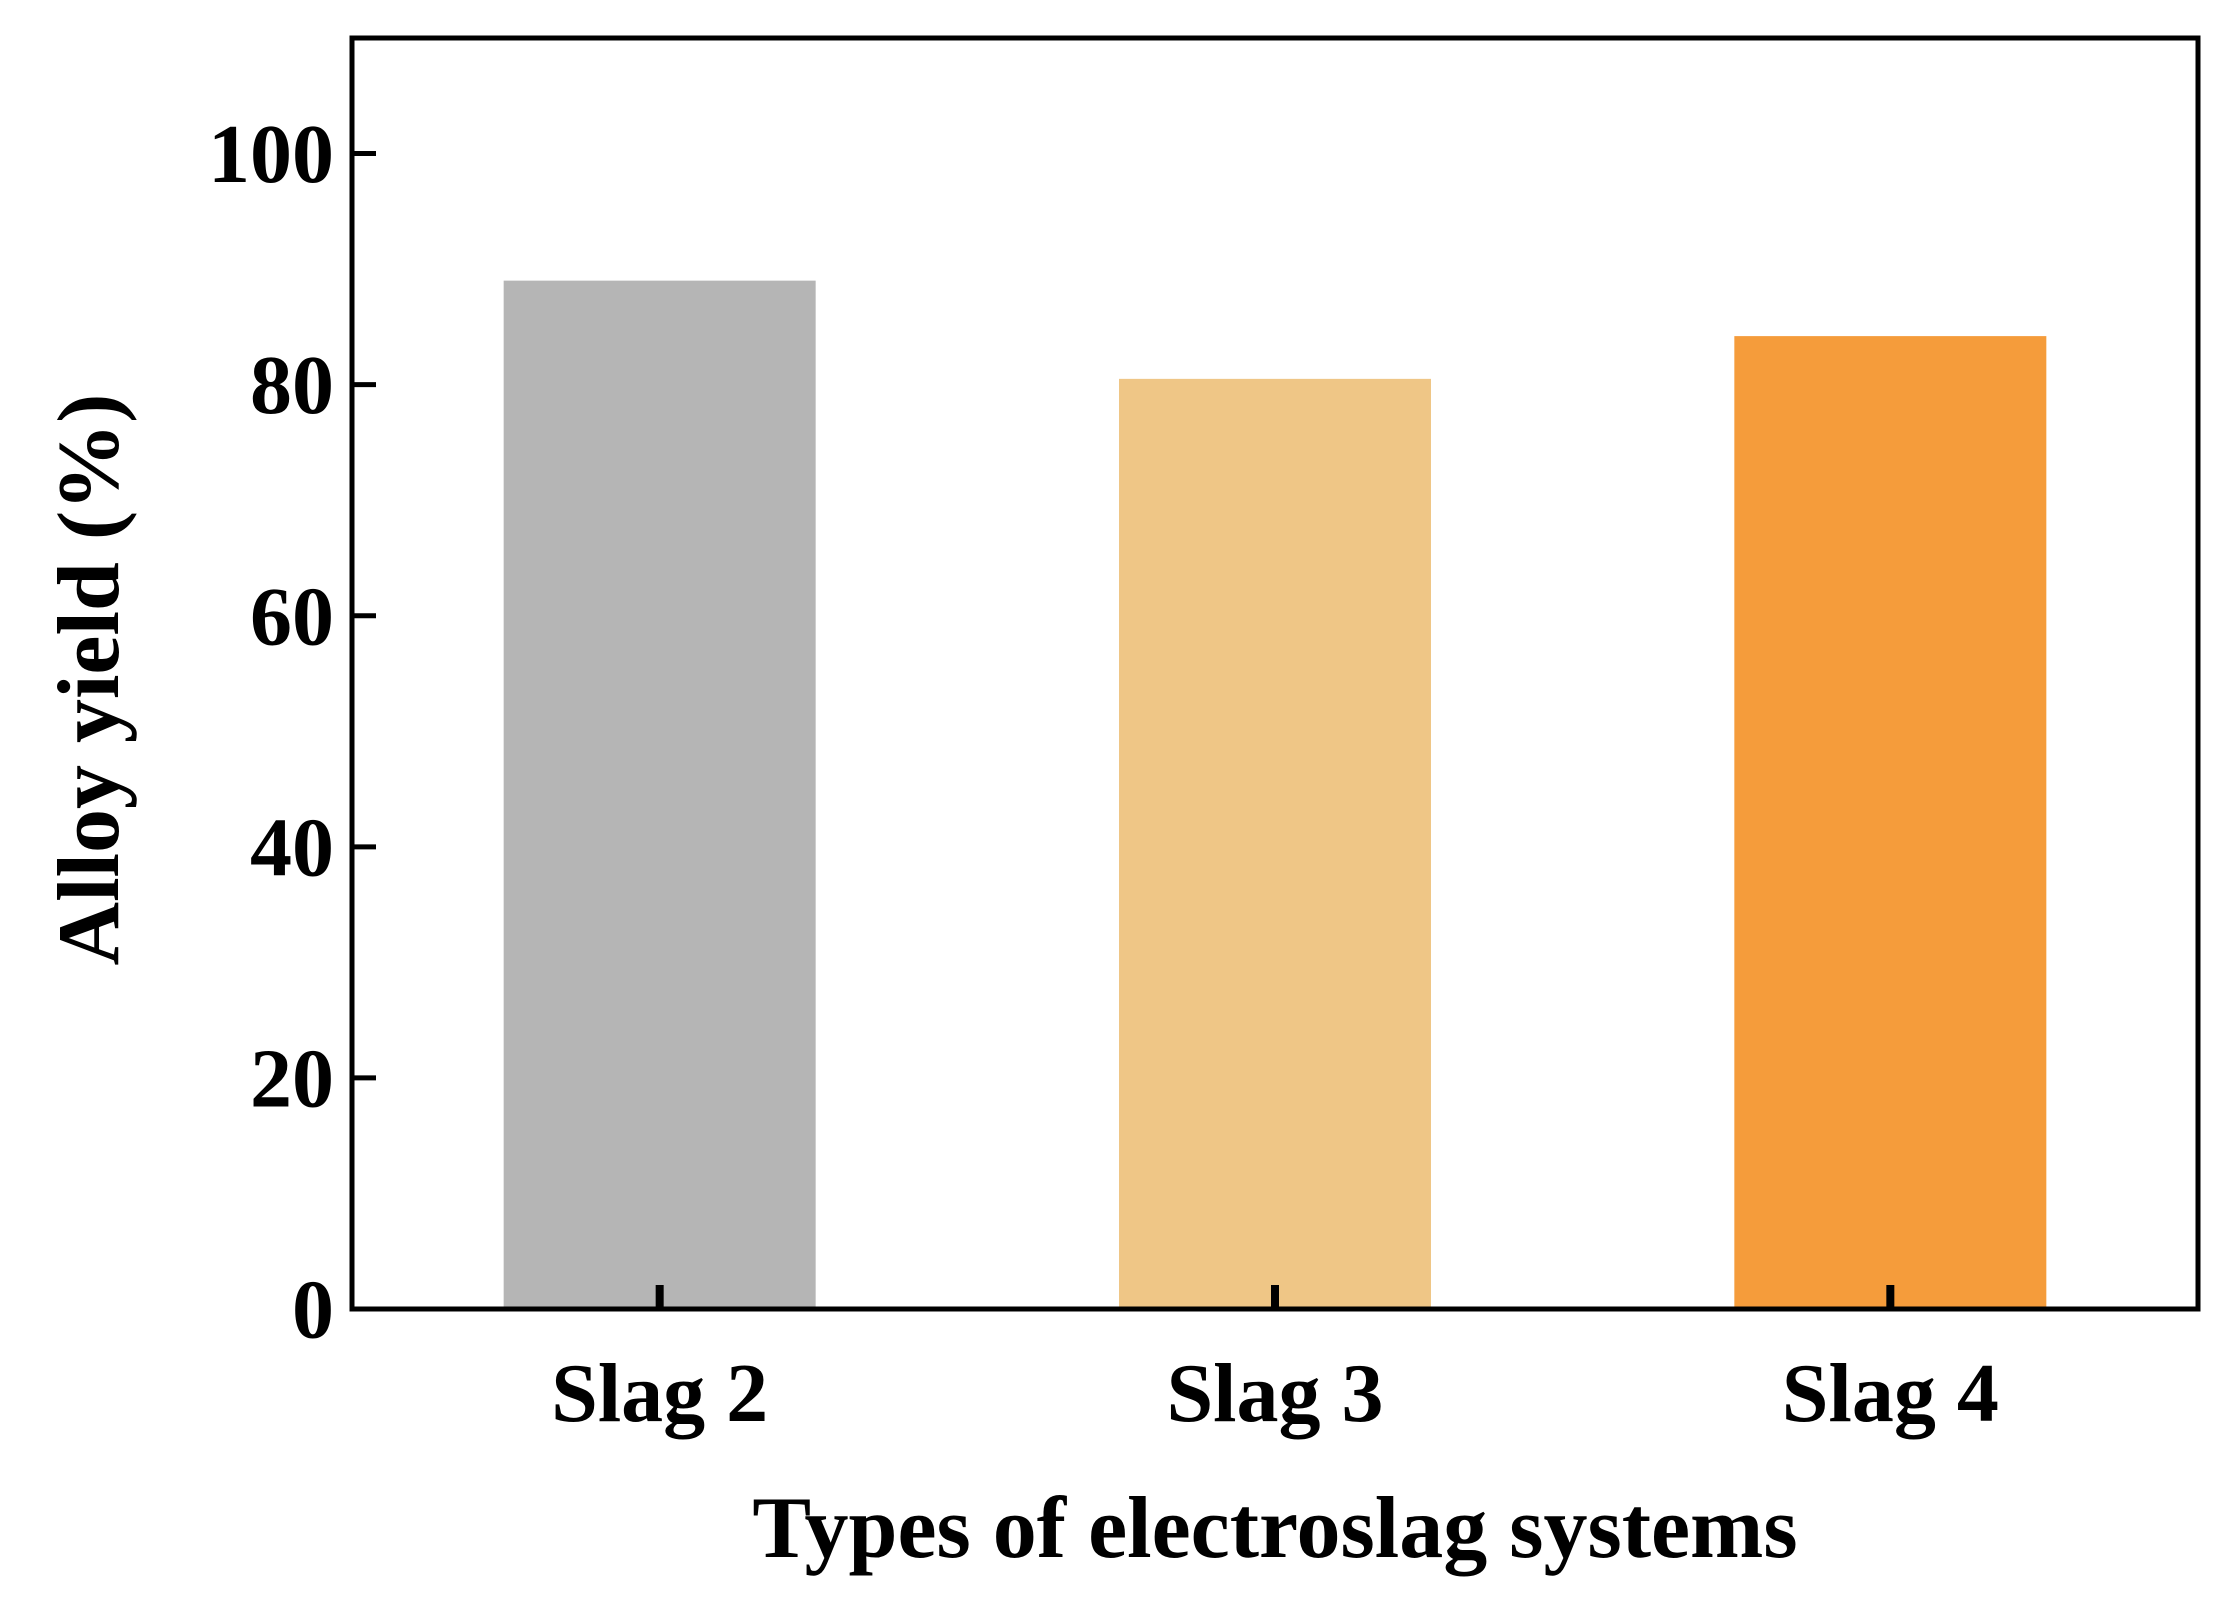  What do you see at coordinates (292, 847) in the screenshot?
I see `y-tick-label: 40` at bounding box center [292, 847].